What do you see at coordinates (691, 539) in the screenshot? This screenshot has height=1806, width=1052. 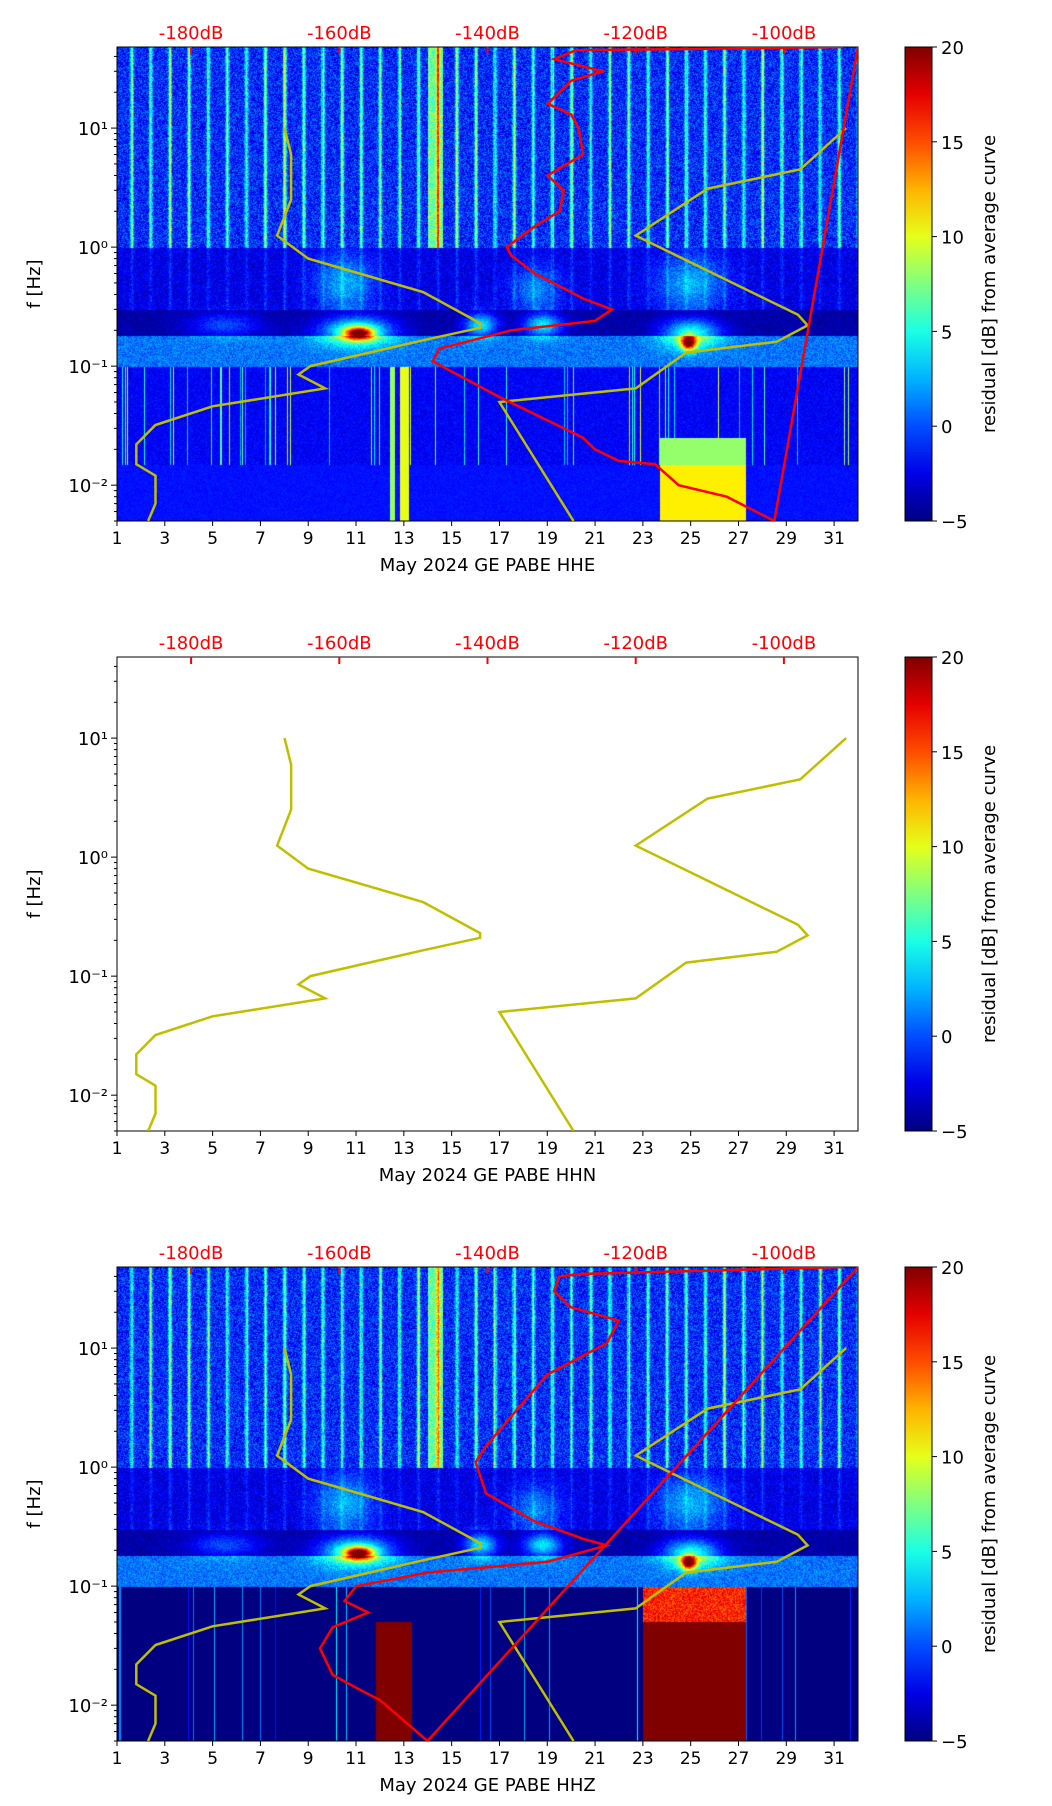 I see `x-tick-label: 25` at bounding box center [691, 539].